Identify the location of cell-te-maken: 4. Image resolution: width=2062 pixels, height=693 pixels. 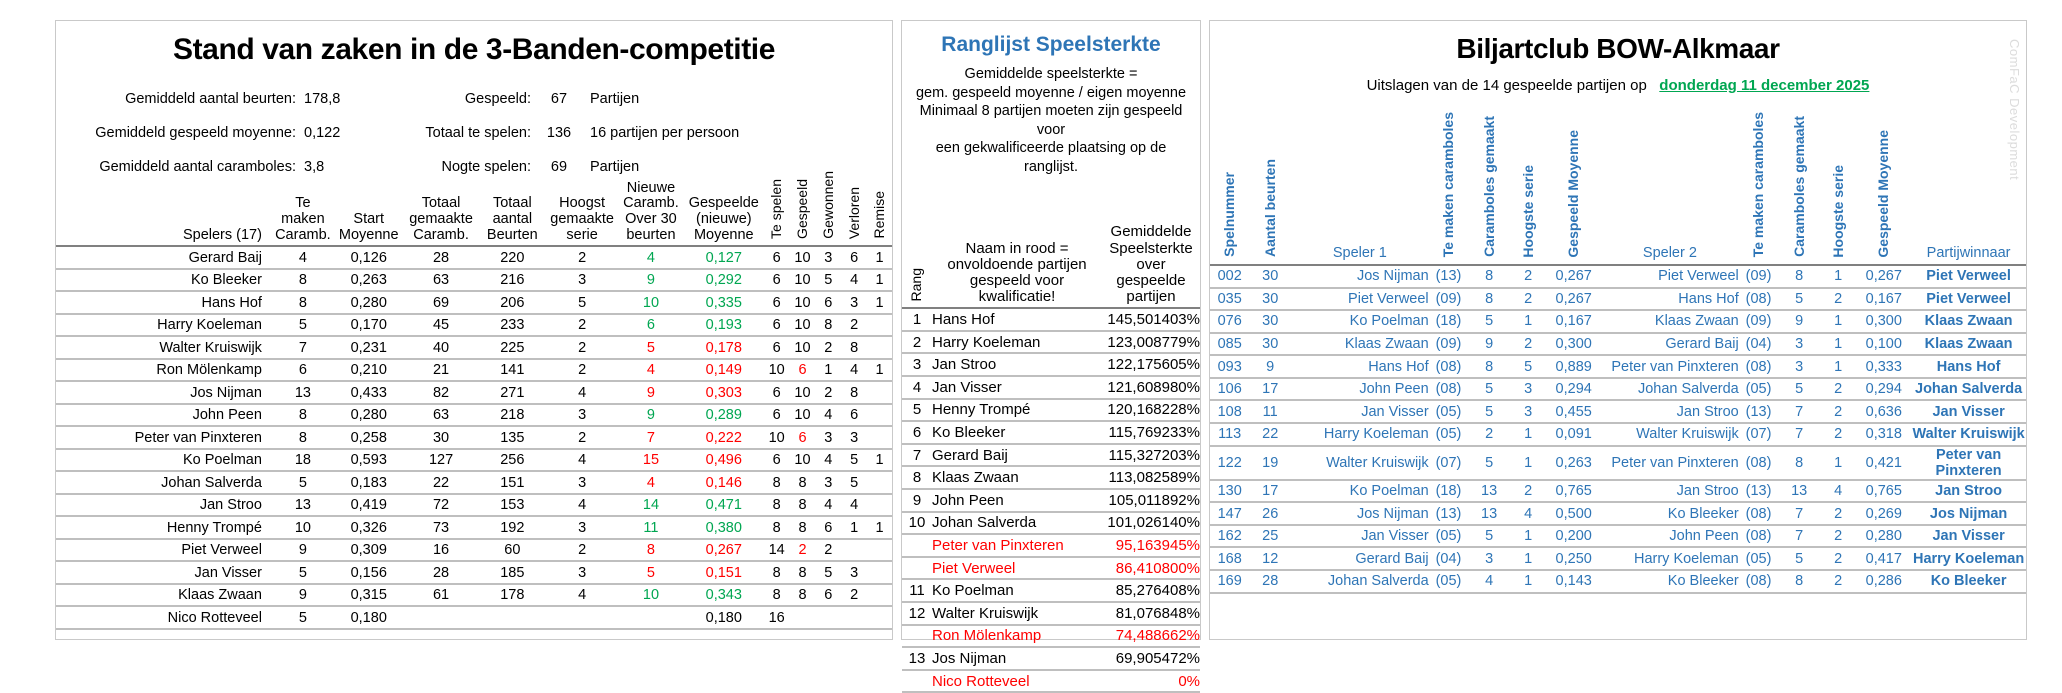
(302, 258).